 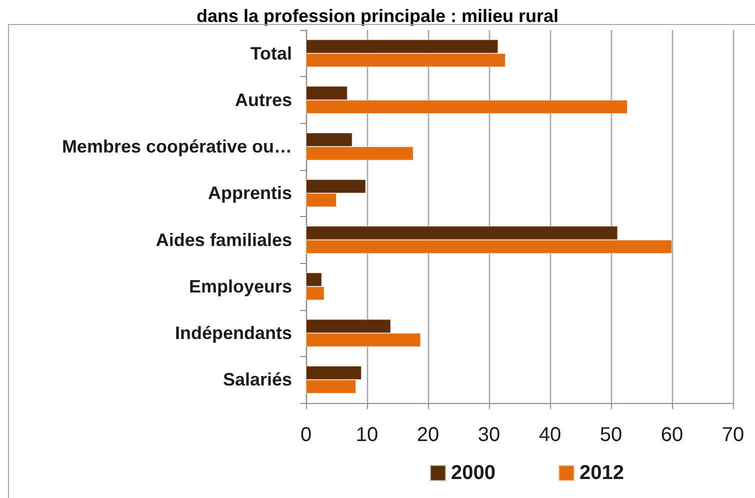 What do you see at coordinates (489, 435) in the screenshot?
I see `x-tick-label: 30` at bounding box center [489, 435].